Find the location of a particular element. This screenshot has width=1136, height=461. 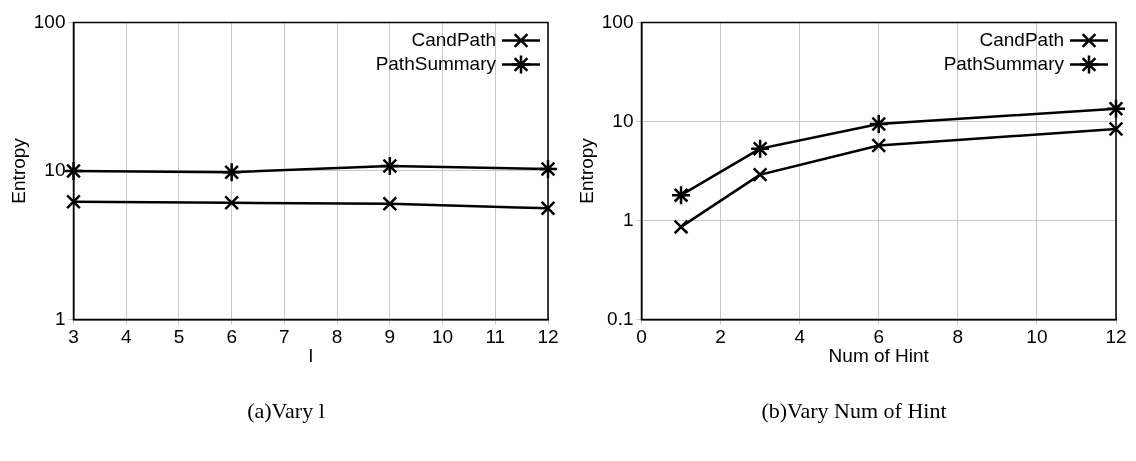

x-axis-title: l is located at coordinates (310, 355).